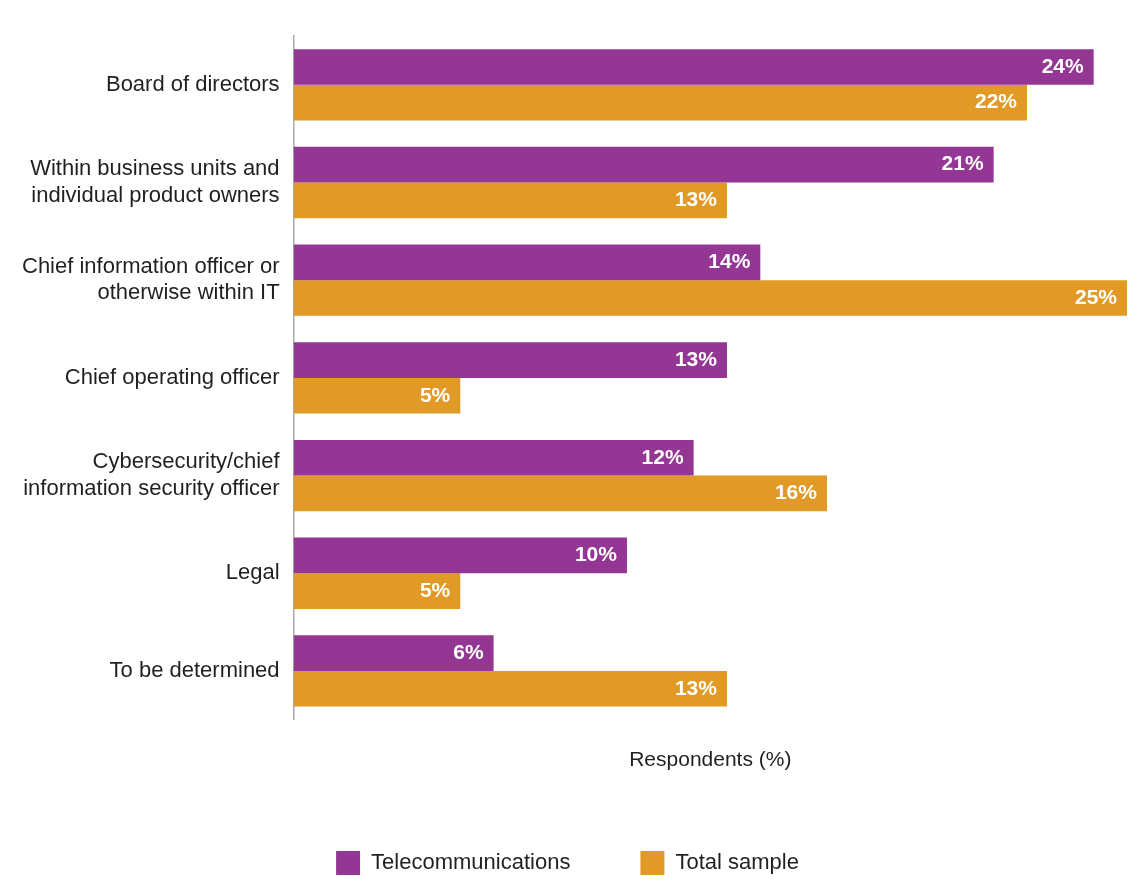 Image resolution: width=1135 pixels, height=893 pixels. I want to click on y-tick-label: Cybersecurity/chief information security officer, so click(152, 474).